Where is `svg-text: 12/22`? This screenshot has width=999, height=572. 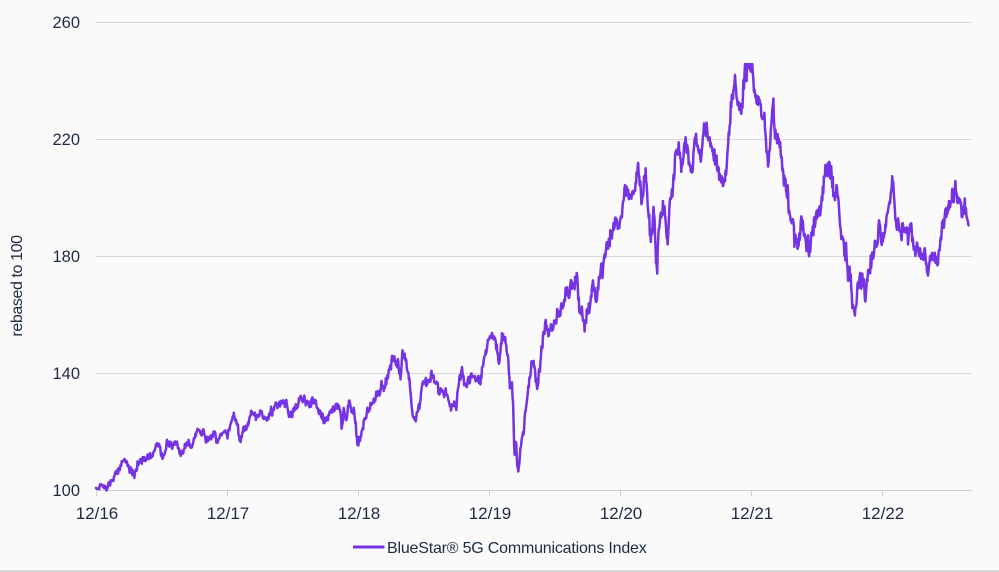 svg-text: 12/22 is located at coordinates (883, 513).